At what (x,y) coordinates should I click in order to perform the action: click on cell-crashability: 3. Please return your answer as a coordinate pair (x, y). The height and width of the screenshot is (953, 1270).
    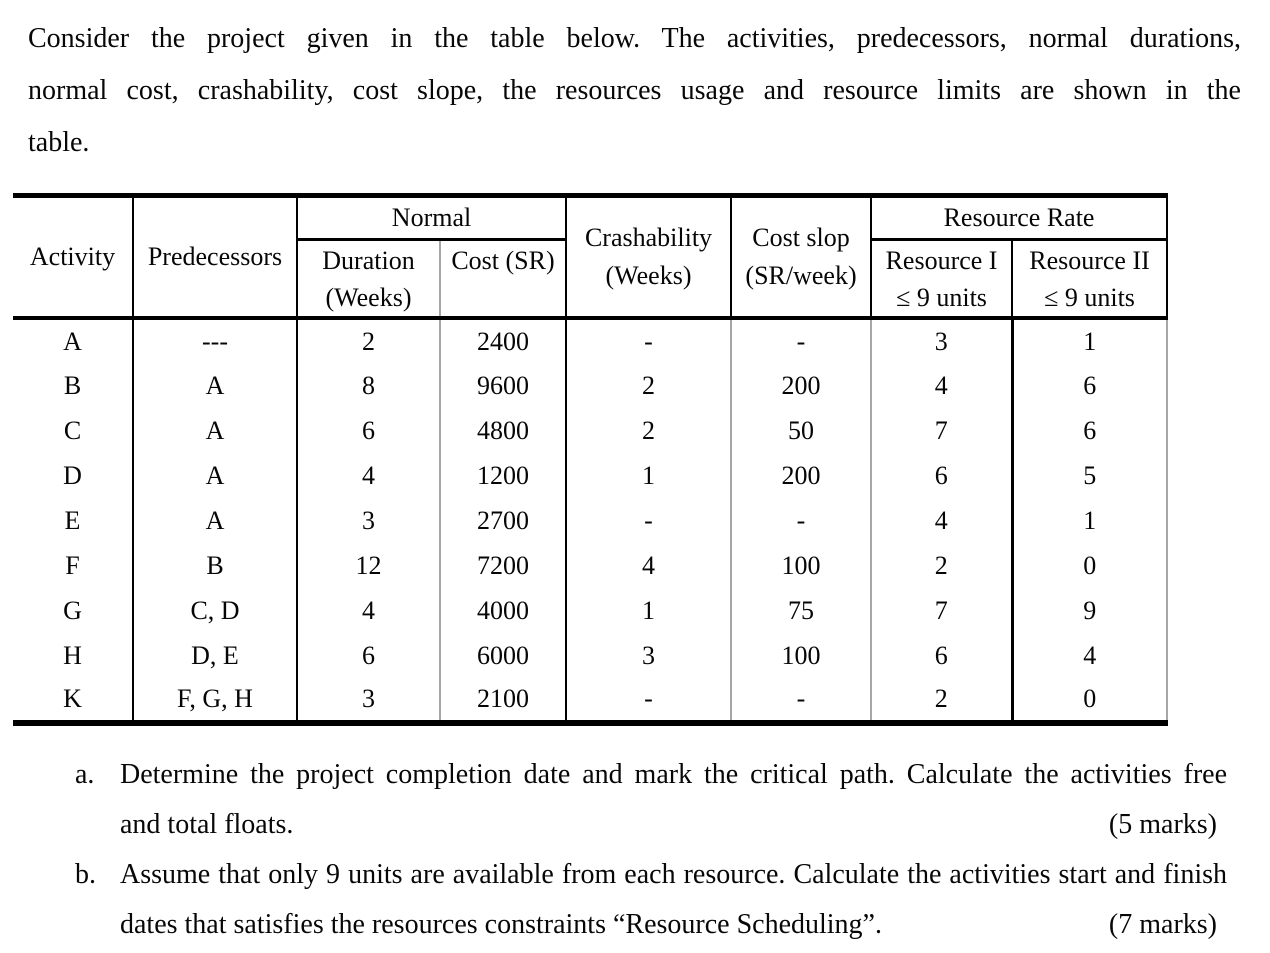
    Looking at the image, I should click on (648, 655).